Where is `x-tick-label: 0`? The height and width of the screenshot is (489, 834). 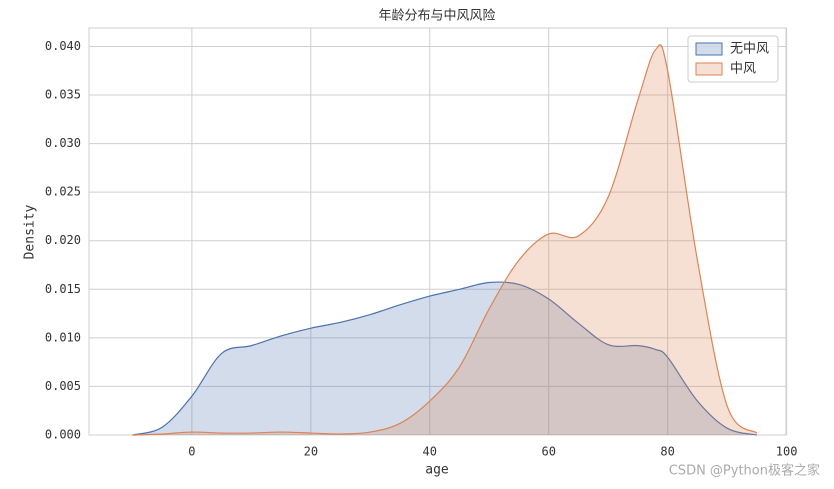 x-tick-label: 0 is located at coordinates (191, 452).